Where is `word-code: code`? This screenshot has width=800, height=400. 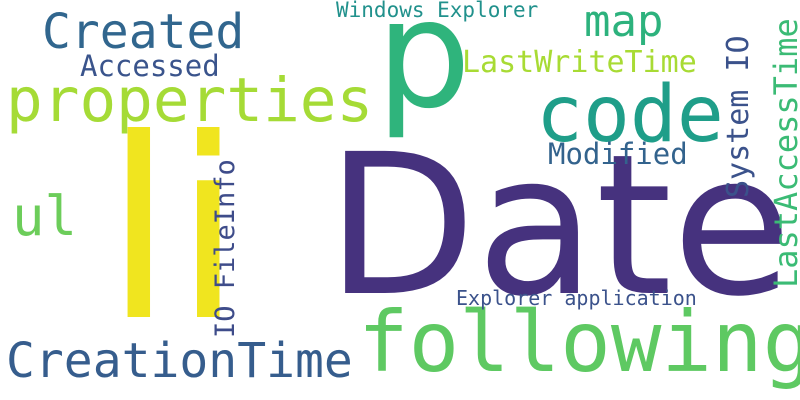
word-code: code is located at coordinates (630, 115).